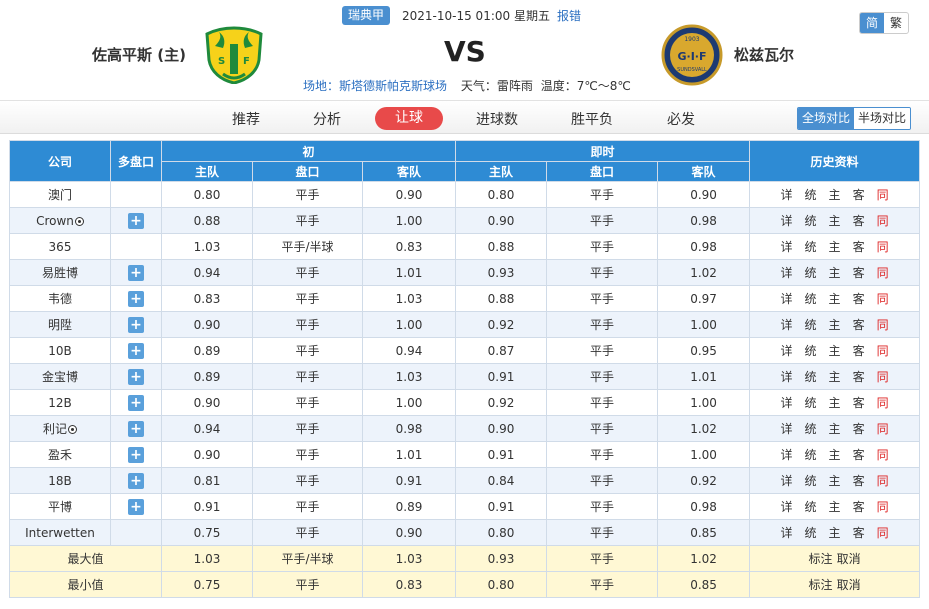 This screenshot has height=609, width=929. Describe the element at coordinates (848, 559) in the screenshot. I see `cancel-link: 取消` at that location.